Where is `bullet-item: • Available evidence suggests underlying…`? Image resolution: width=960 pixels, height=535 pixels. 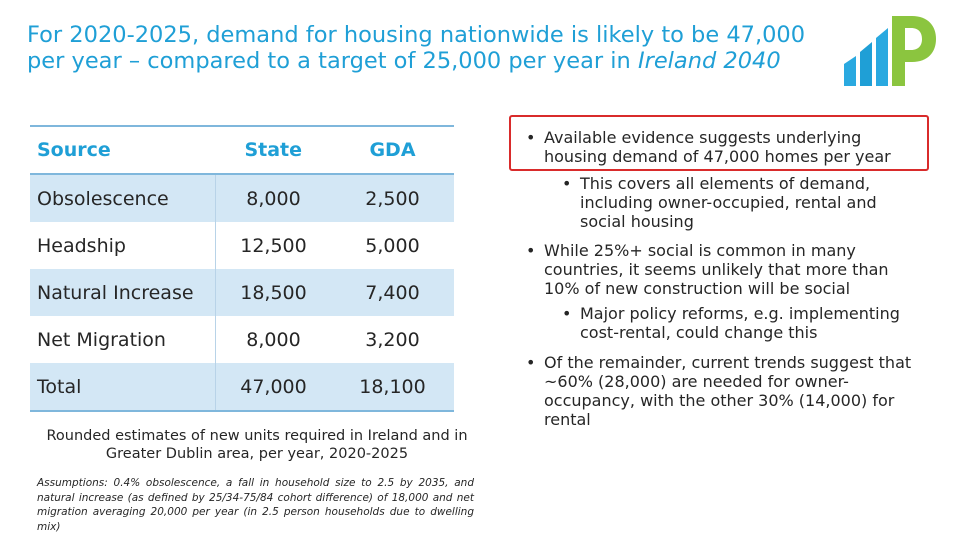
bullet-item: • Available evidence suggests underlying… is located at coordinates (720, 147).